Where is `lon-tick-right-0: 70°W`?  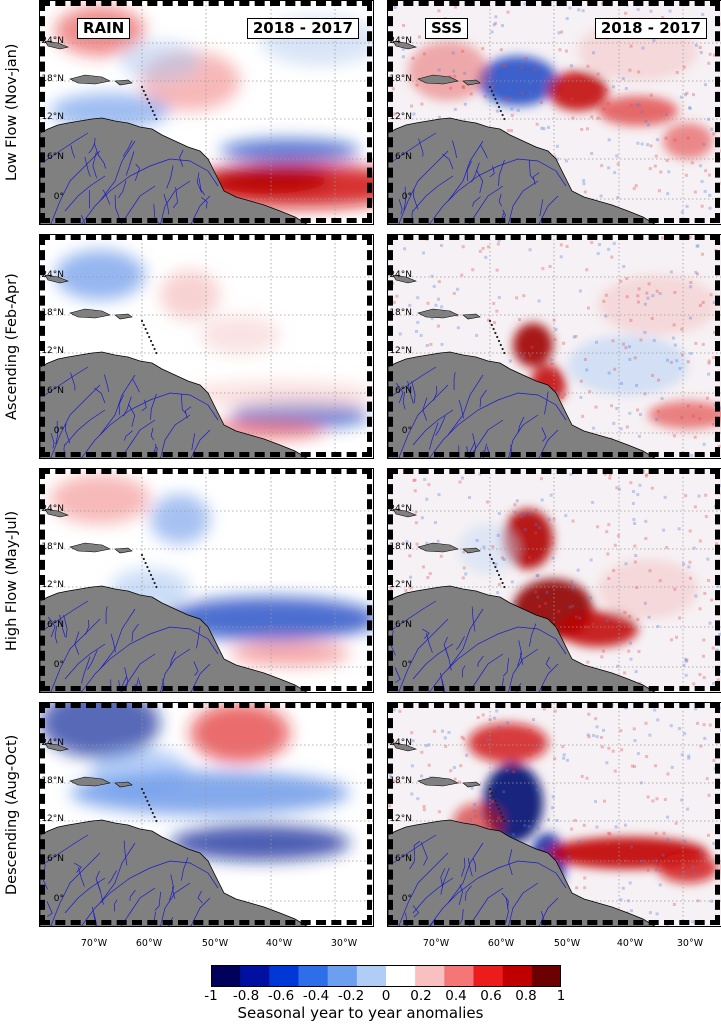 lon-tick-right-0: 70°W is located at coordinates (436, 943).